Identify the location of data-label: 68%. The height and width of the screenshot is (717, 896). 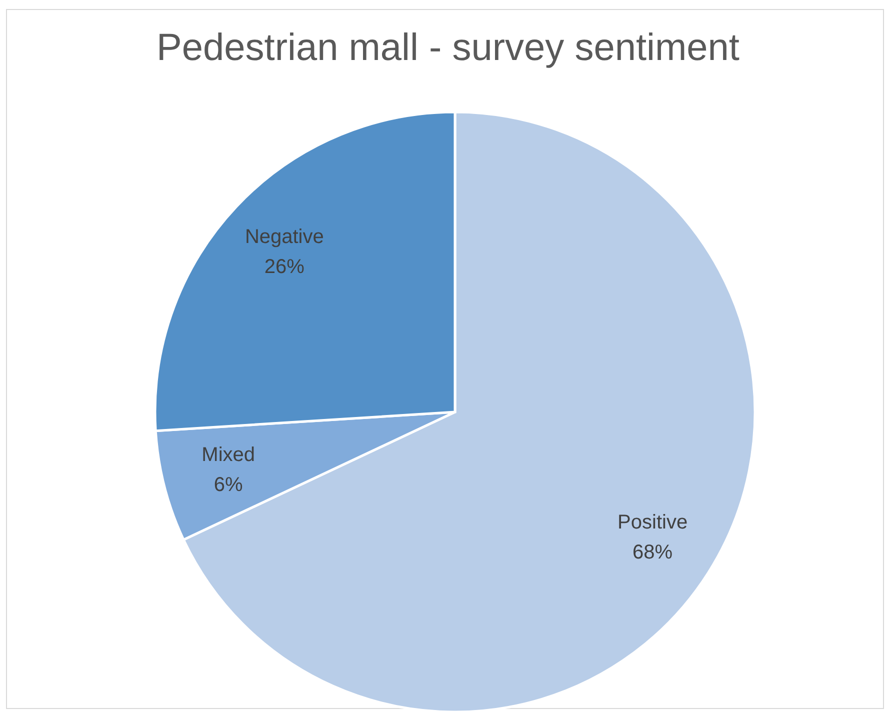
(652, 552).